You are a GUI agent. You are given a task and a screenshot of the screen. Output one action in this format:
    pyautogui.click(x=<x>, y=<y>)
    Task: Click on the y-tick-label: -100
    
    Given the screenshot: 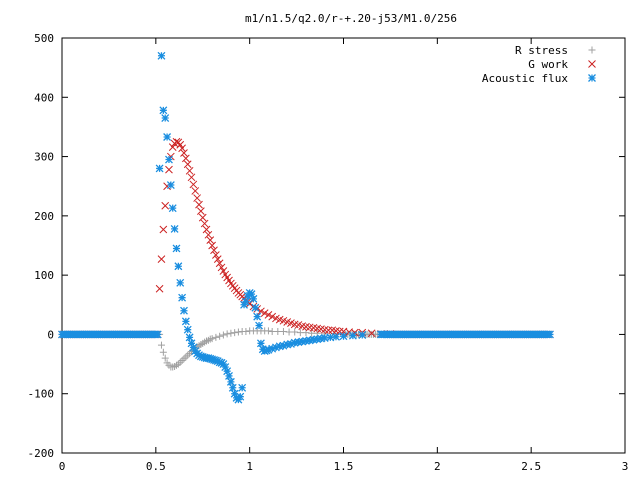 What is the action you would take?
    pyautogui.click(x=41, y=394)
    